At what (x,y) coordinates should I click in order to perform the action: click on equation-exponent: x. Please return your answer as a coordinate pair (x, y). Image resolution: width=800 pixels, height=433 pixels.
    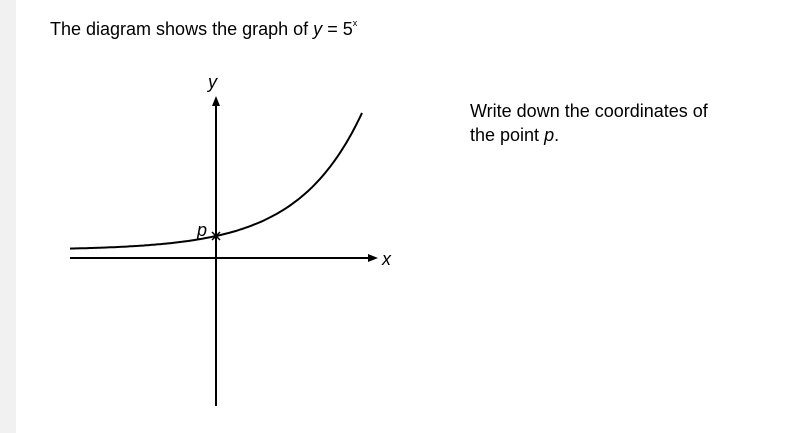
    Looking at the image, I should click on (355, 23).